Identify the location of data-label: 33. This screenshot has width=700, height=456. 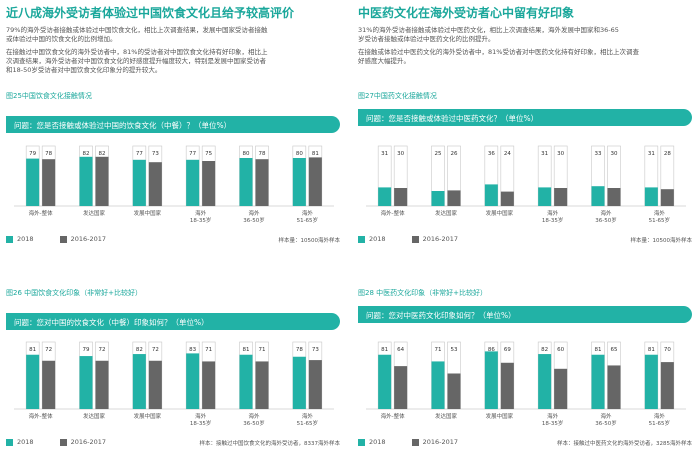
(598, 154).